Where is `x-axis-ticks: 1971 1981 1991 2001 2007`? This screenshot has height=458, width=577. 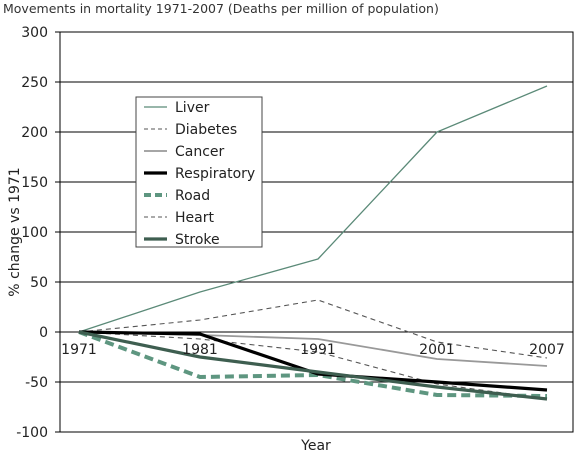
x-axis-ticks: 1971 1981 1991 2001 2007 is located at coordinates (313, 350).